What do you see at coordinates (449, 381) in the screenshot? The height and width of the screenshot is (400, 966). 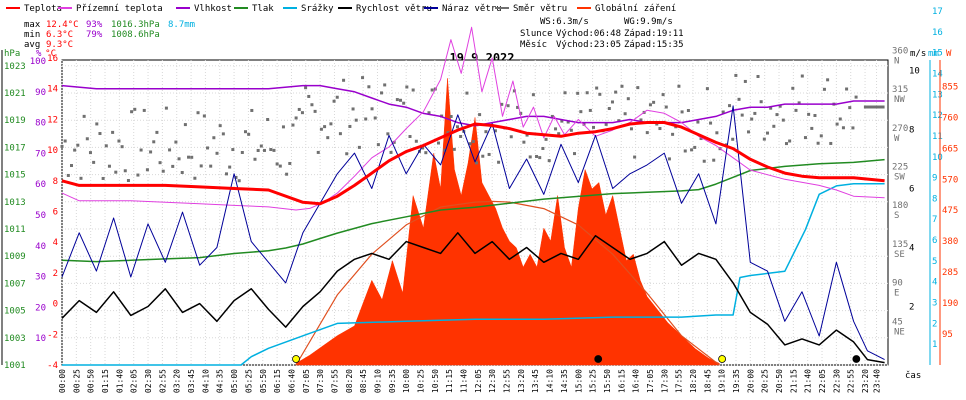 I see `x-tick-label: 11:15` at bounding box center [449, 381].